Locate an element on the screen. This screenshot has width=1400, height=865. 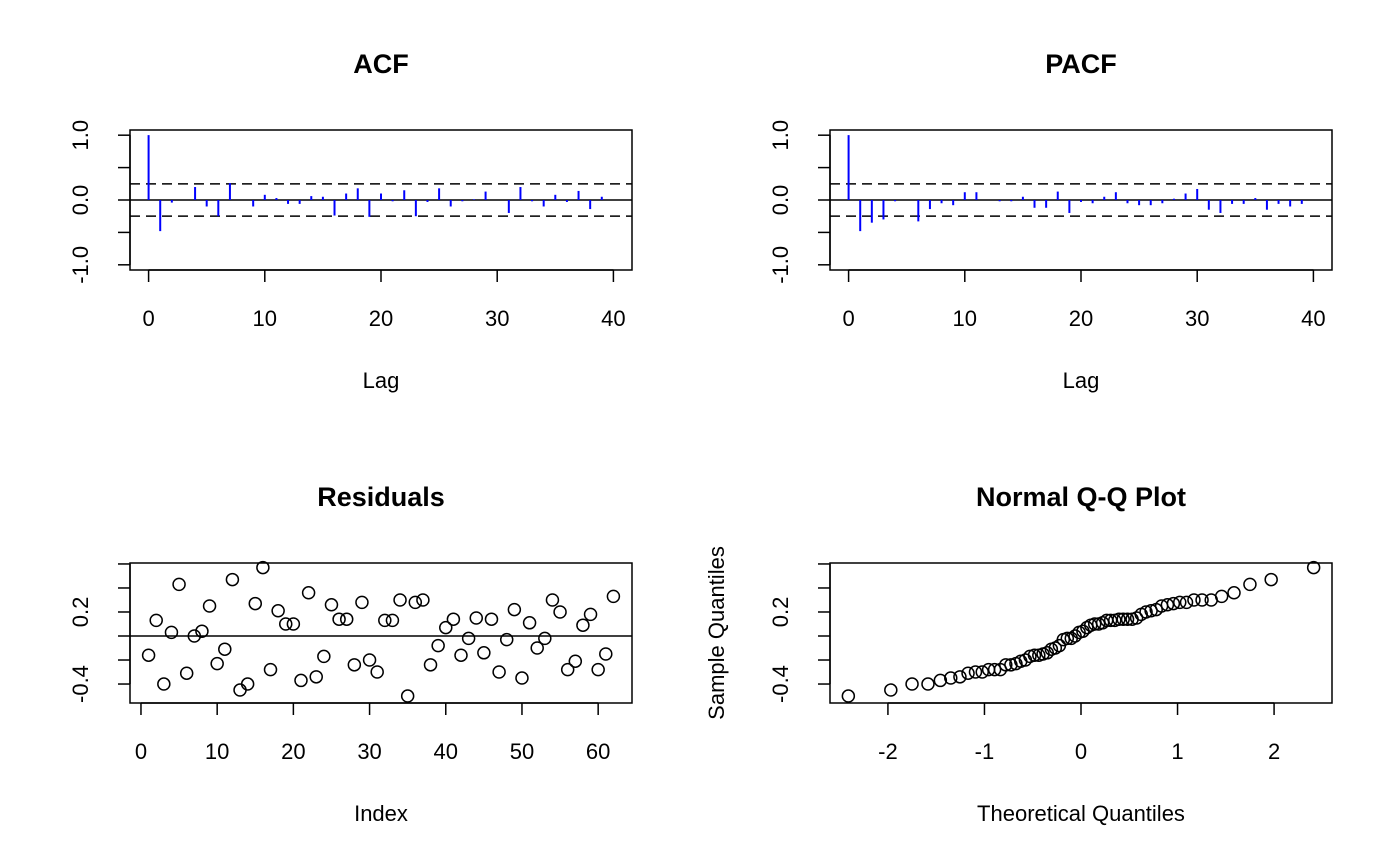
x-axis-title: Index is located at coordinates (381, 813).